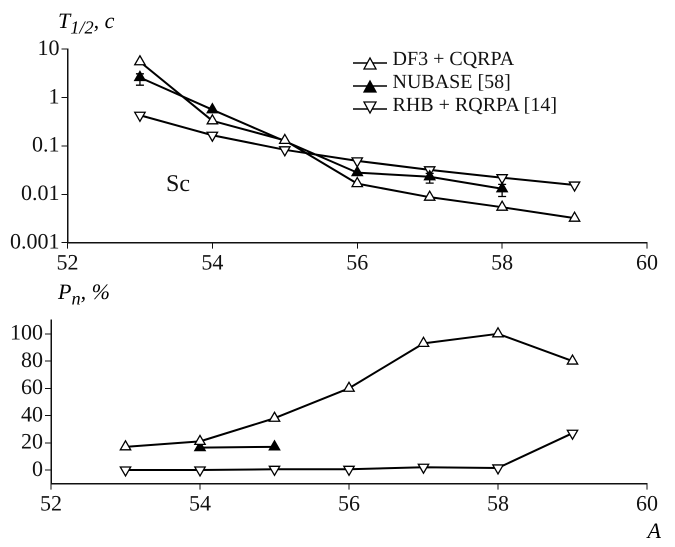 The width and height of the screenshot is (675, 547). Describe the element at coordinates (40, 193) in the screenshot. I see `y-tick-label: 0.01` at that location.